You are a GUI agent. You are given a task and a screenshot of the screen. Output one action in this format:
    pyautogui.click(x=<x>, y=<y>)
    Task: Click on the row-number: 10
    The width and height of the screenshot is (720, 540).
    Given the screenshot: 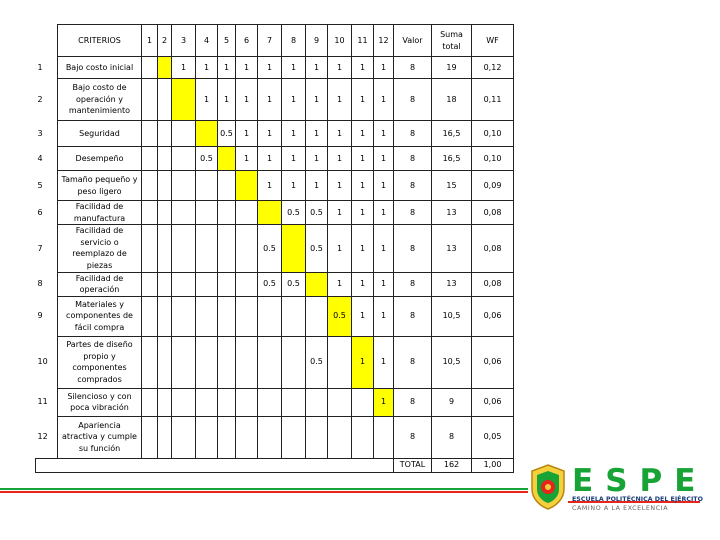 What is the action you would take?
    pyautogui.click(x=42, y=362)
    